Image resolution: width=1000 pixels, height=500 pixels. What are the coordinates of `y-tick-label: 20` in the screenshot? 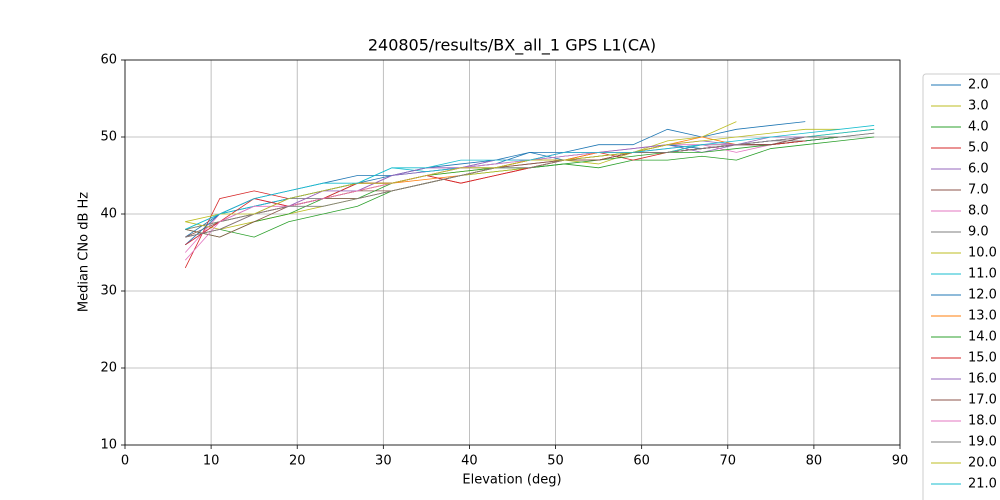 It's located at (108, 368).